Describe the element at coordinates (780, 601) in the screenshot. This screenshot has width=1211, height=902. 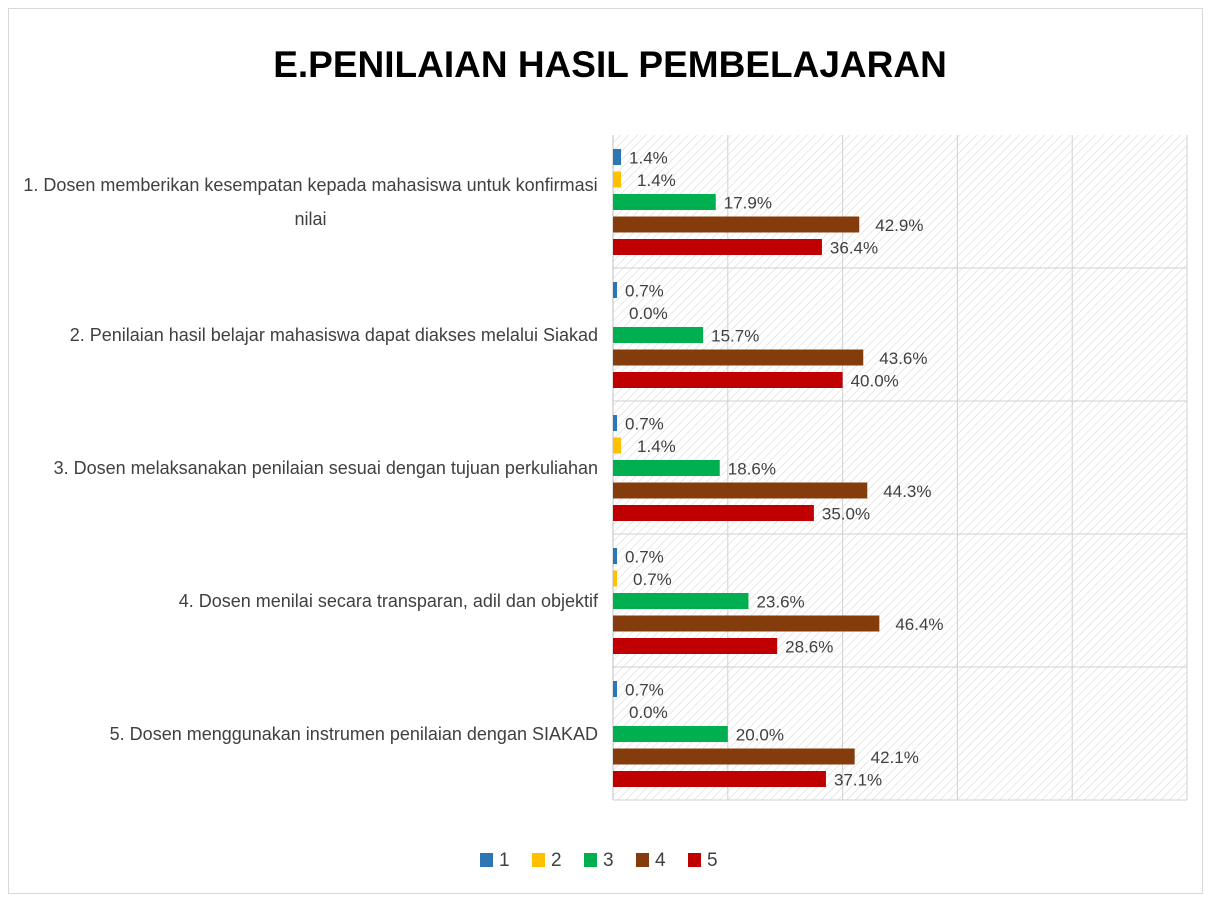
I see `data-label: 23.6%` at that location.